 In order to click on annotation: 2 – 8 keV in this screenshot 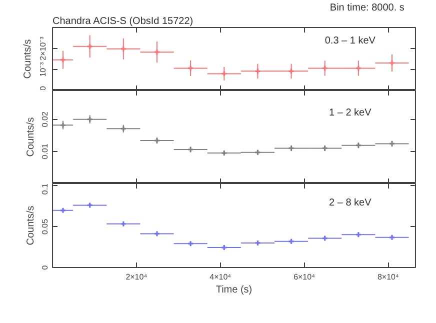, I will do `click(350, 203)`.